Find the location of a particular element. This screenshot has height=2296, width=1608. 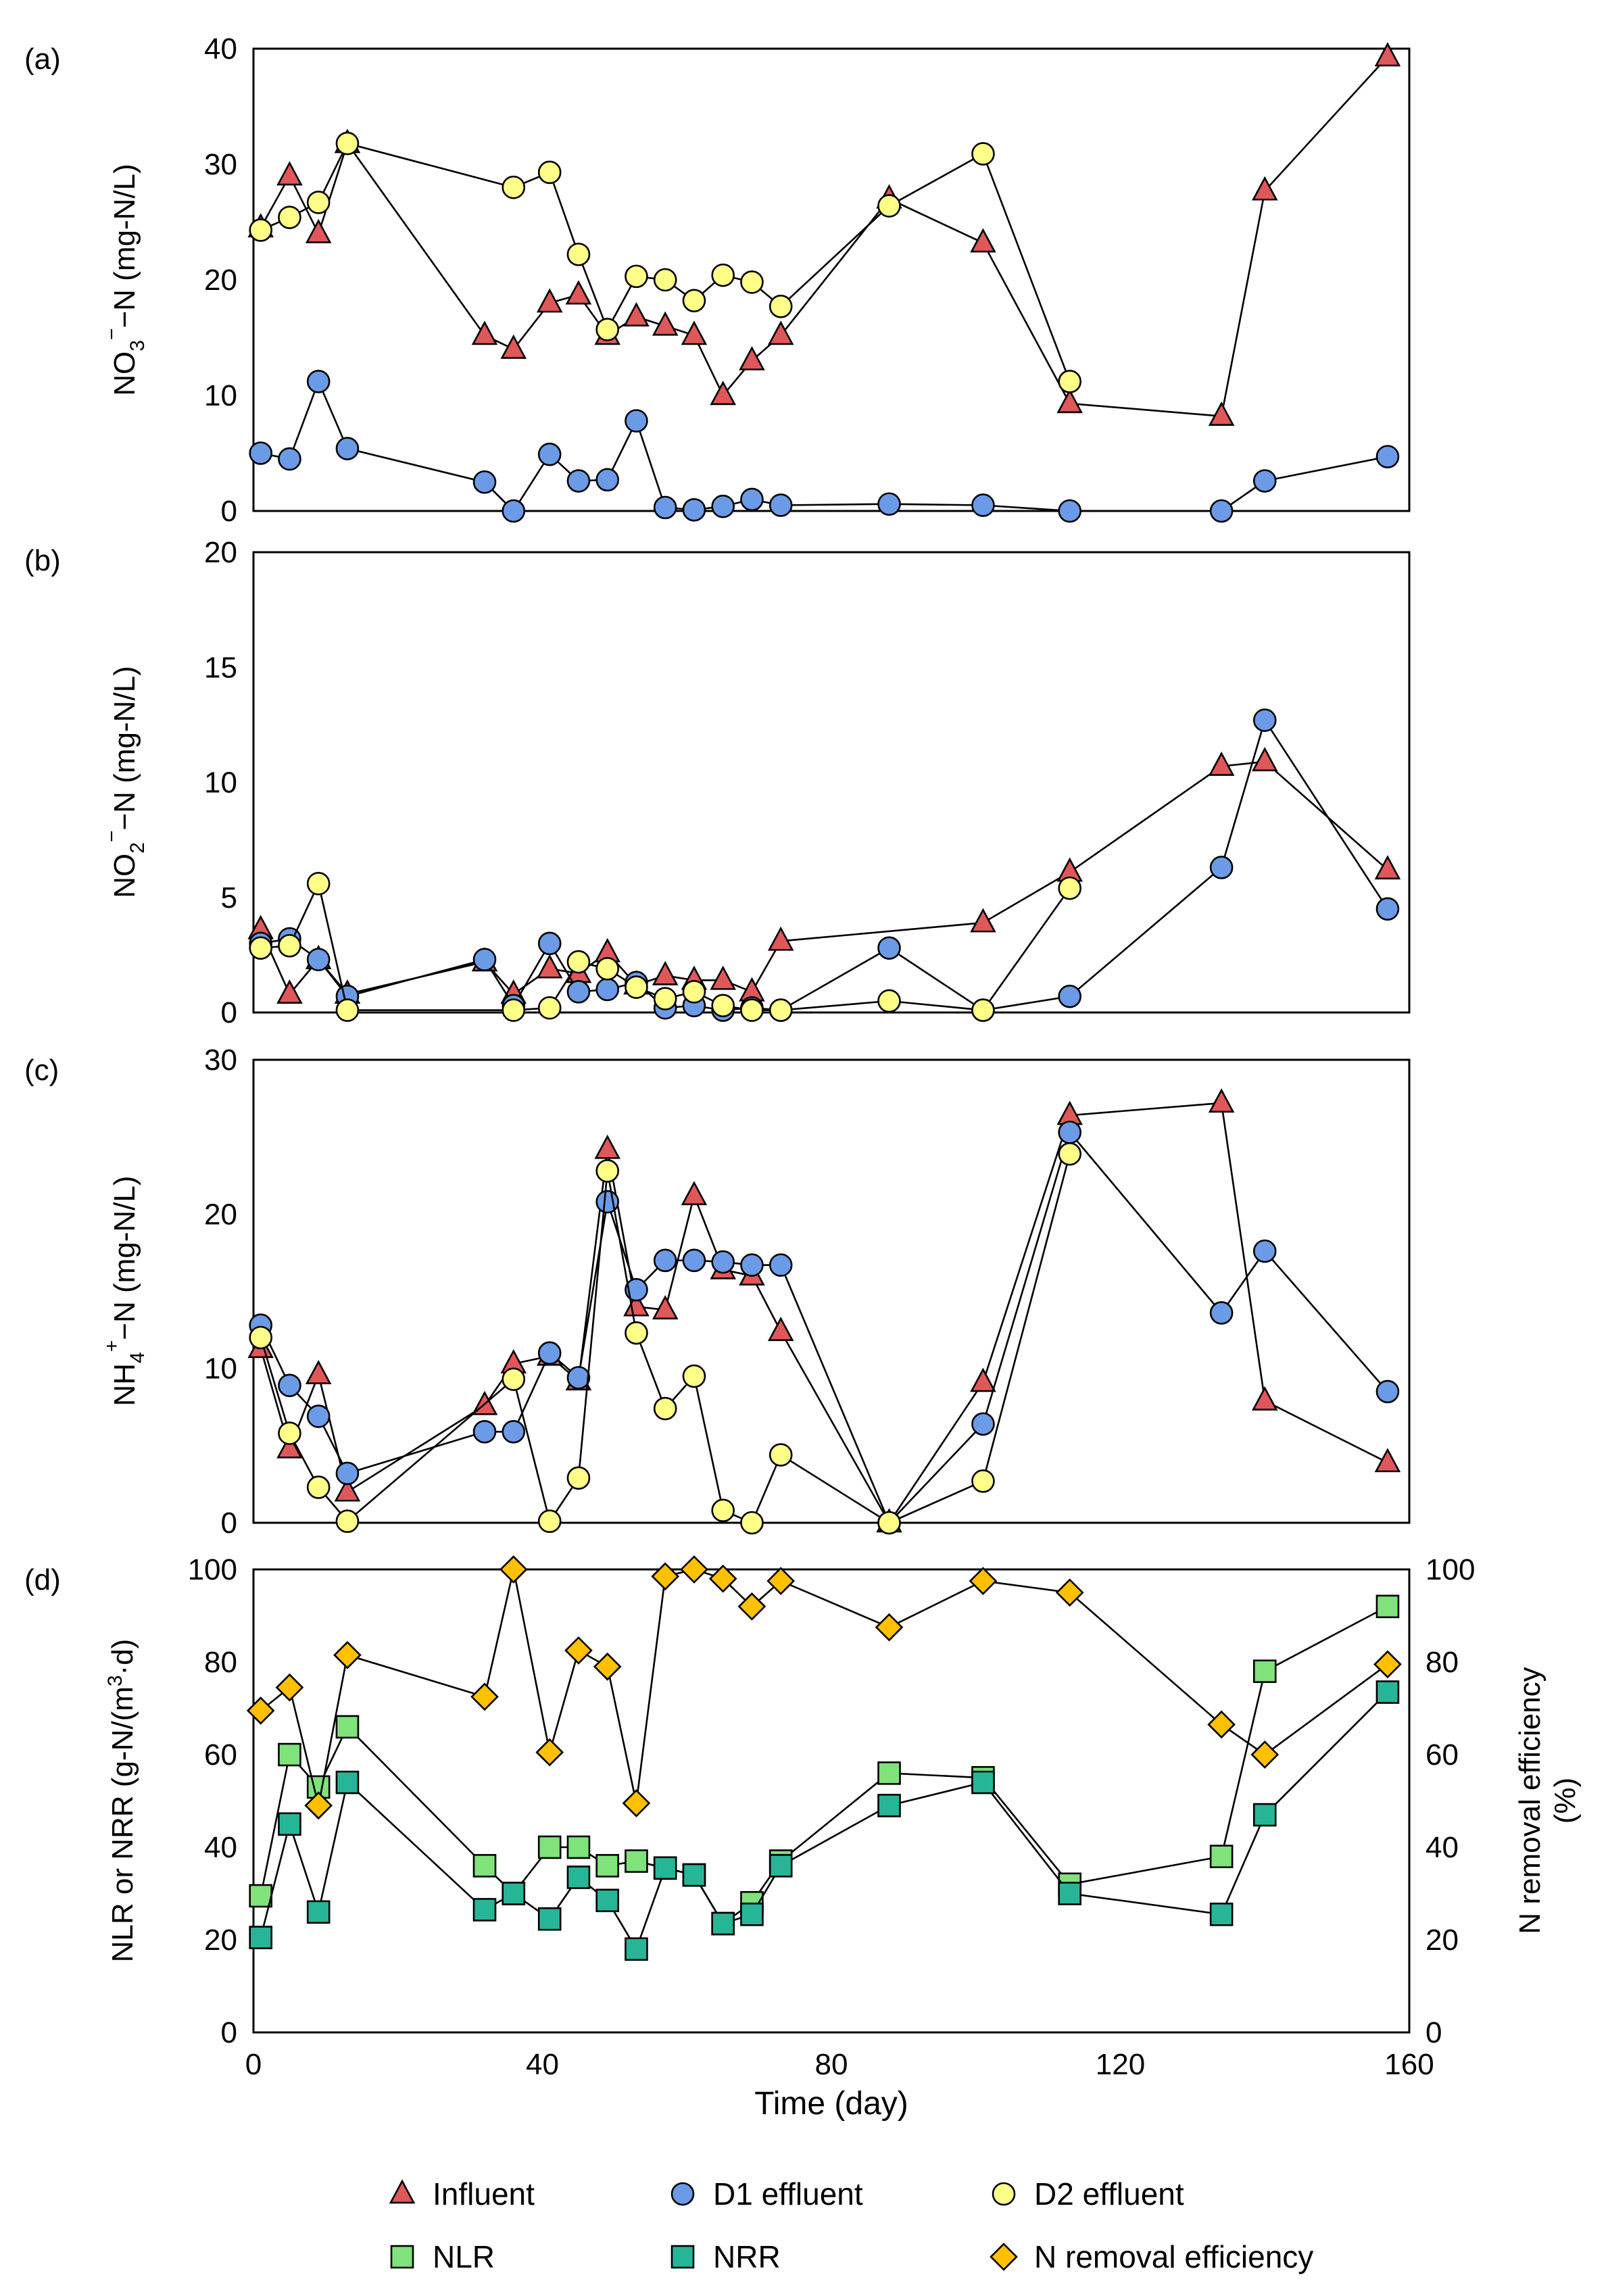

series-d2 is located at coordinates (665, 947).